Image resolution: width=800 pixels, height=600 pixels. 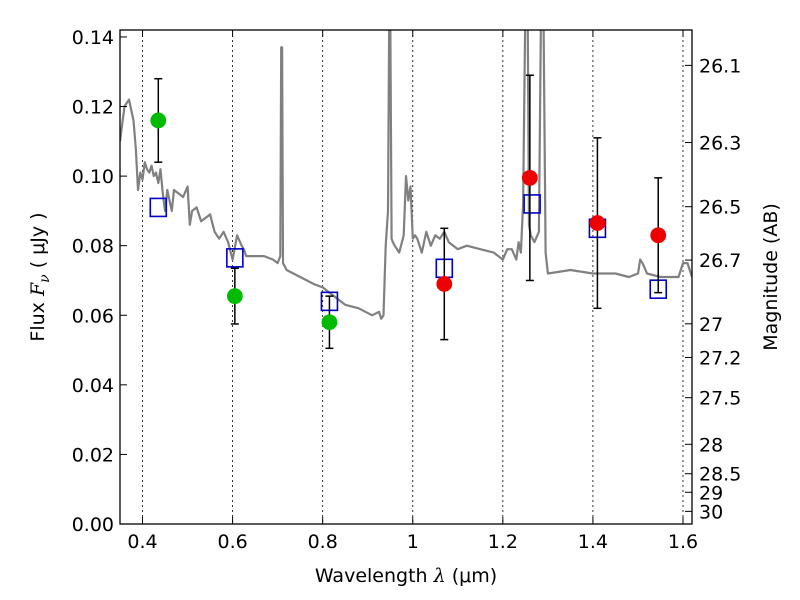 What do you see at coordinates (683, 542) in the screenshot?
I see `x-tick-label: 1.6` at bounding box center [683, 542].